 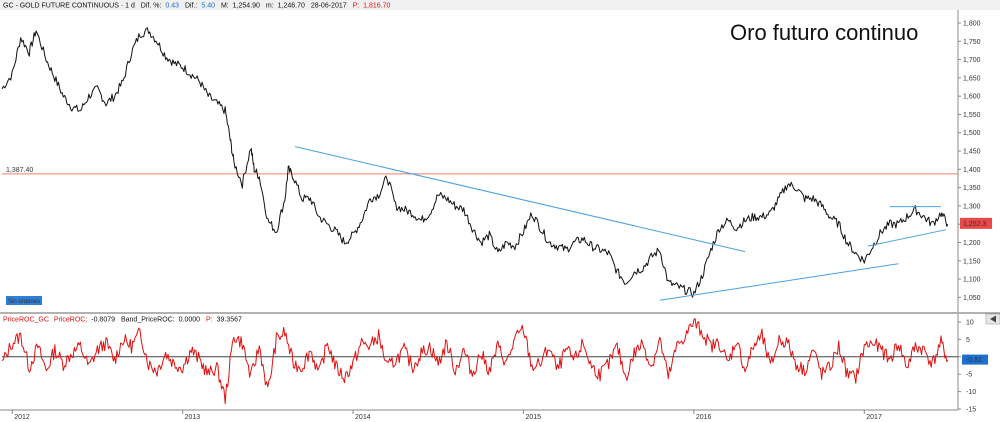 I want to click on info-dif-pct-label: Dif. %:, so click(x=151, y=6).